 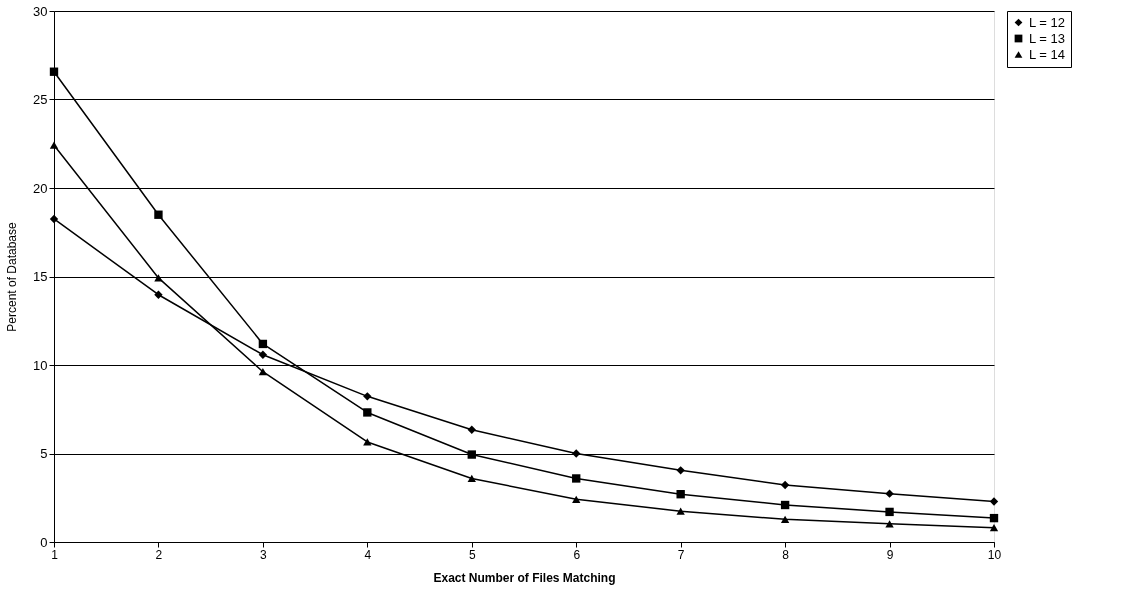 I want to click on x-axis-title: Exact Number of Files Matching, so click(x=524, y=577).